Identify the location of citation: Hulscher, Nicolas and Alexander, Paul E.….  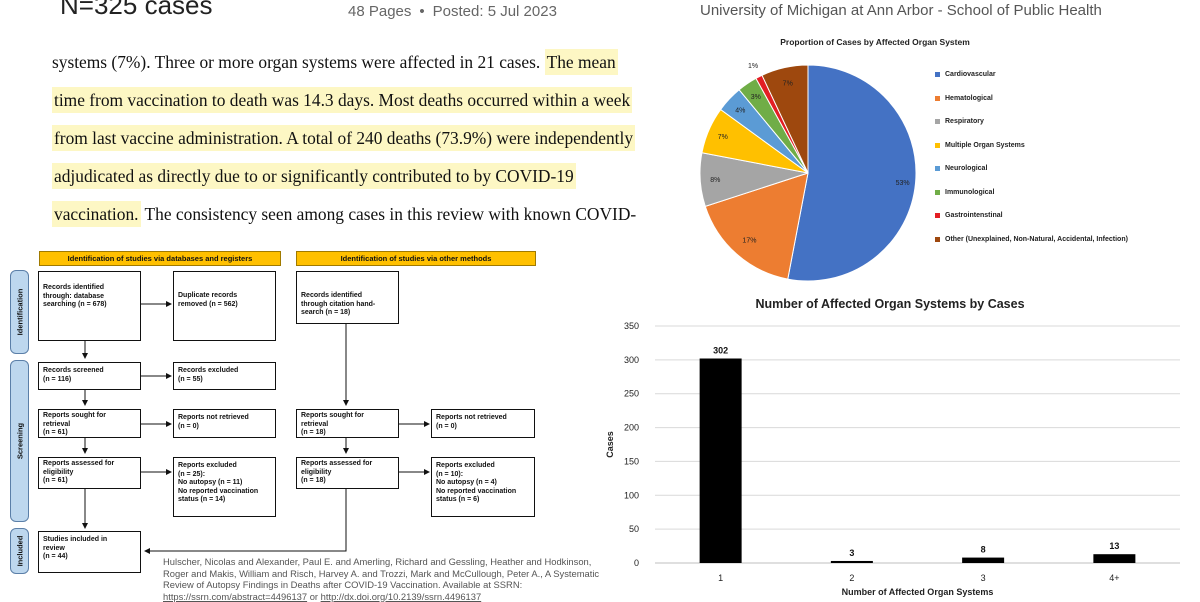
(388, 579).